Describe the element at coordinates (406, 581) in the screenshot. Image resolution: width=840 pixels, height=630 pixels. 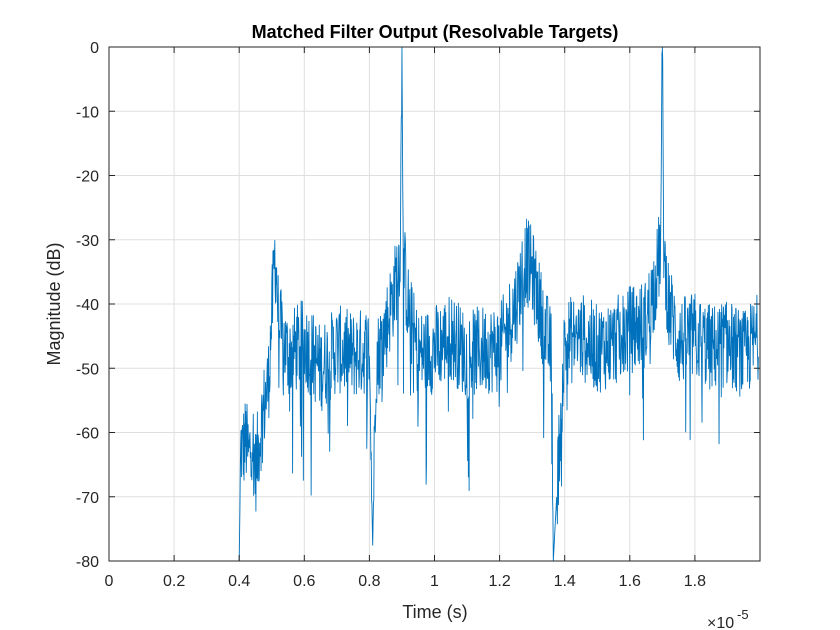
I see `x-tick-labels: 0 0.2 0.4 0.6 0.8 1 1.2 1.4 1.6 1.8` at that location.